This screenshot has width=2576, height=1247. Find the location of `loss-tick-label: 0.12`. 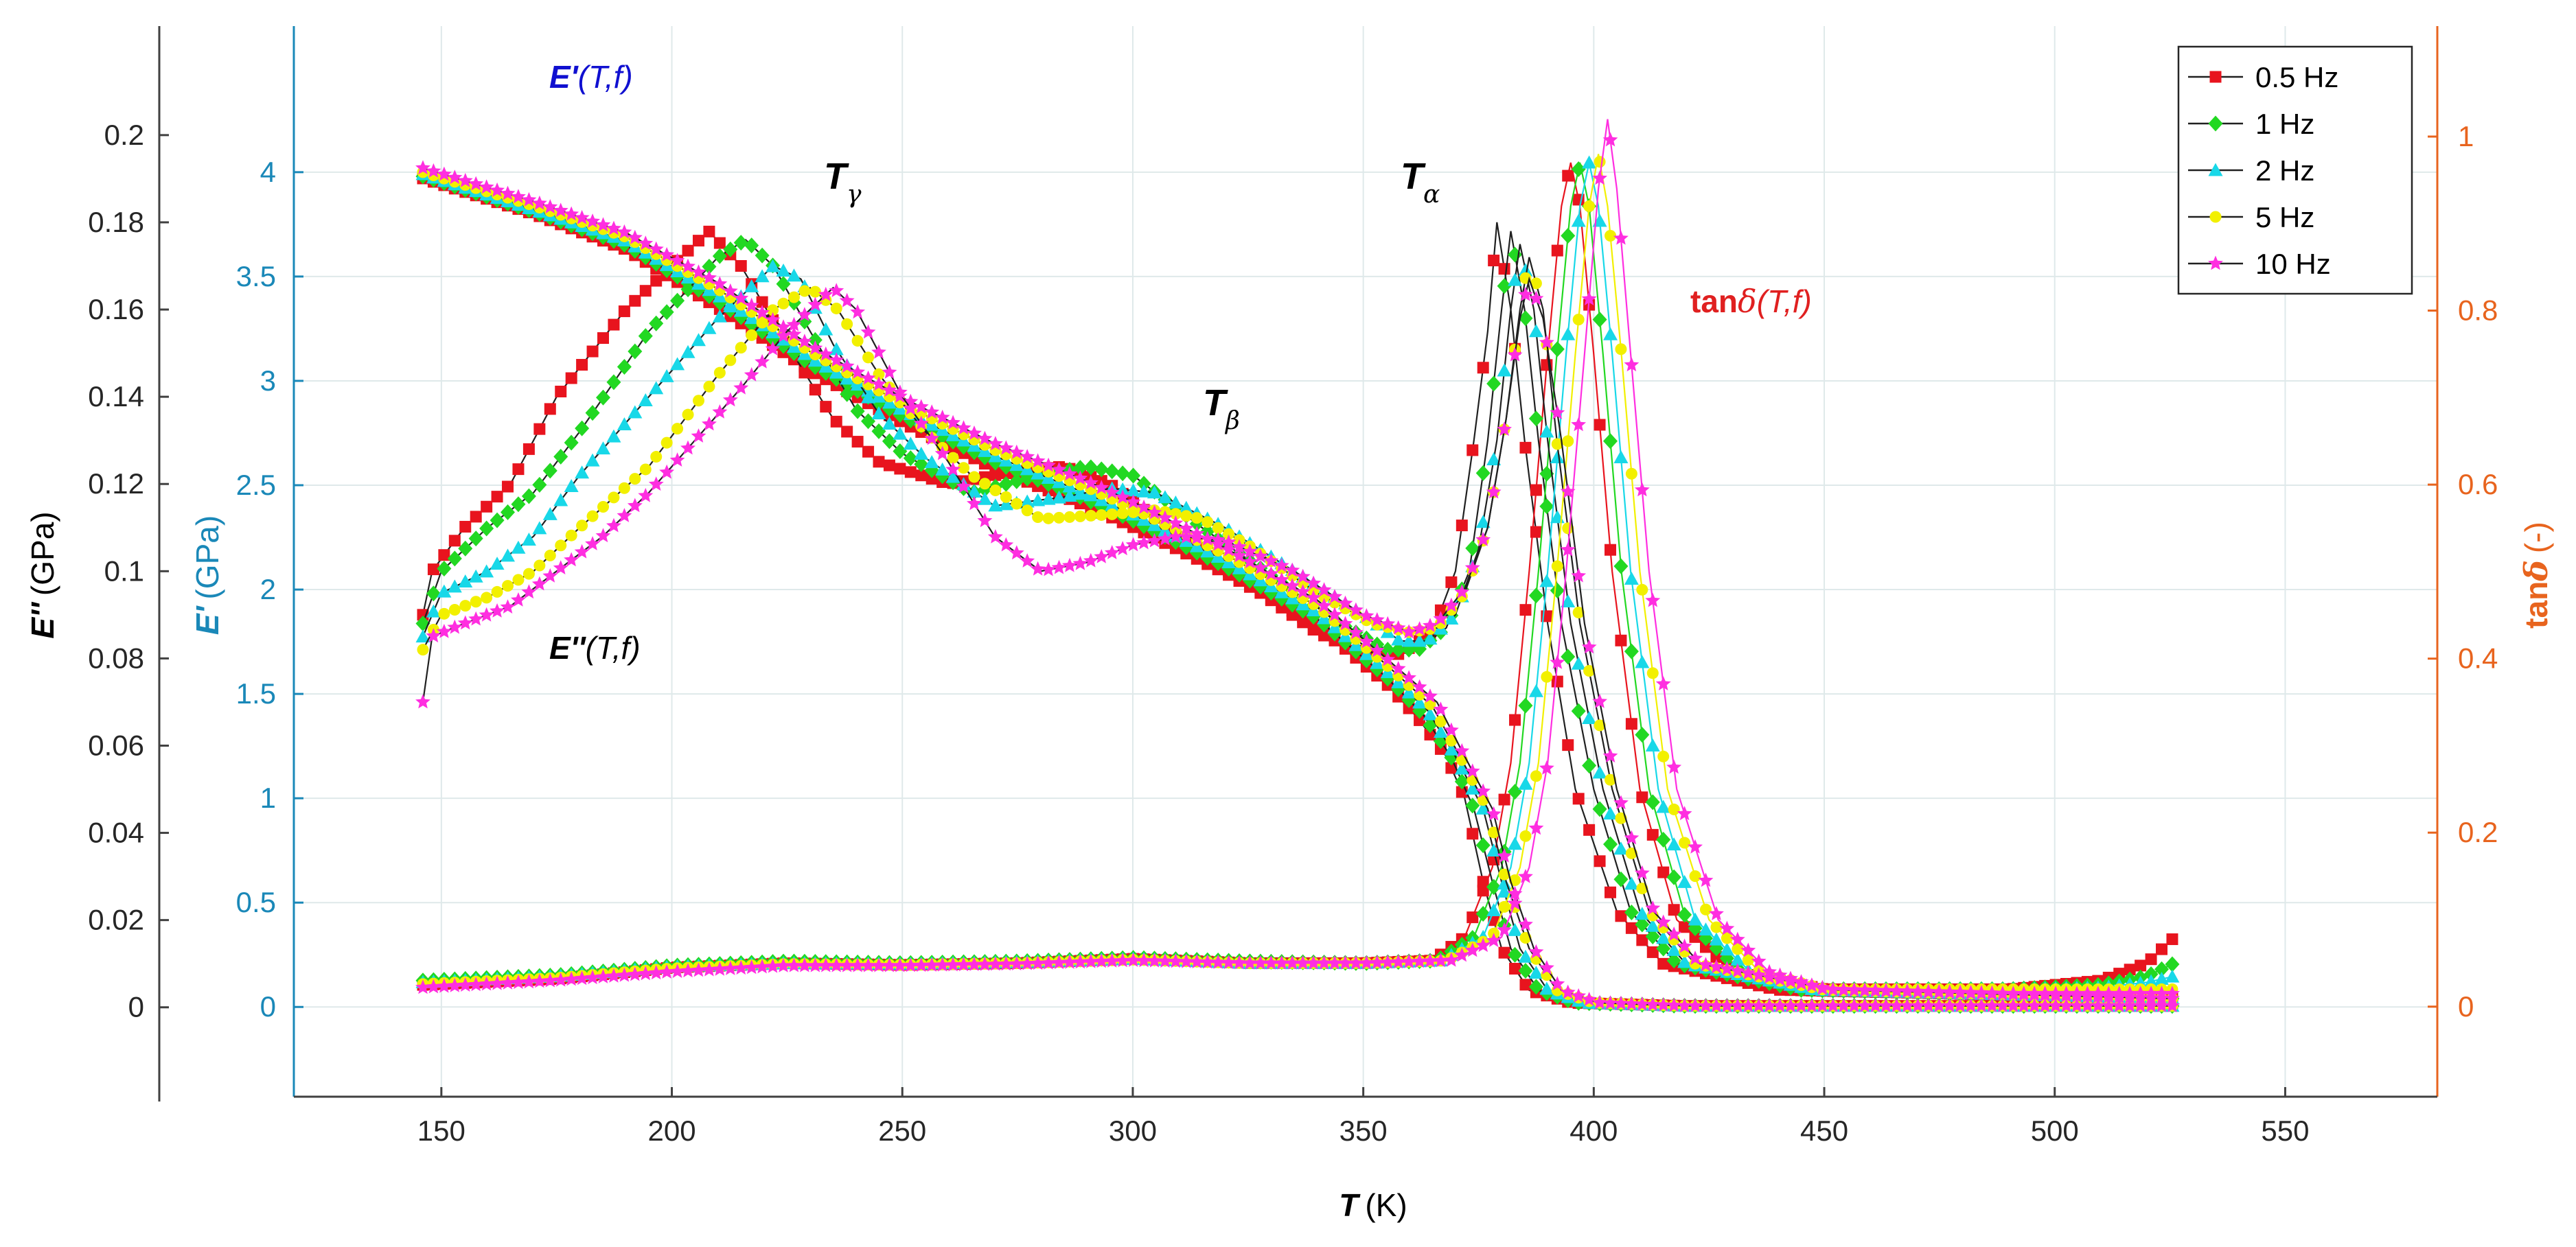

loss-tick-label: 0.12 is located at coordinates (116, 484).